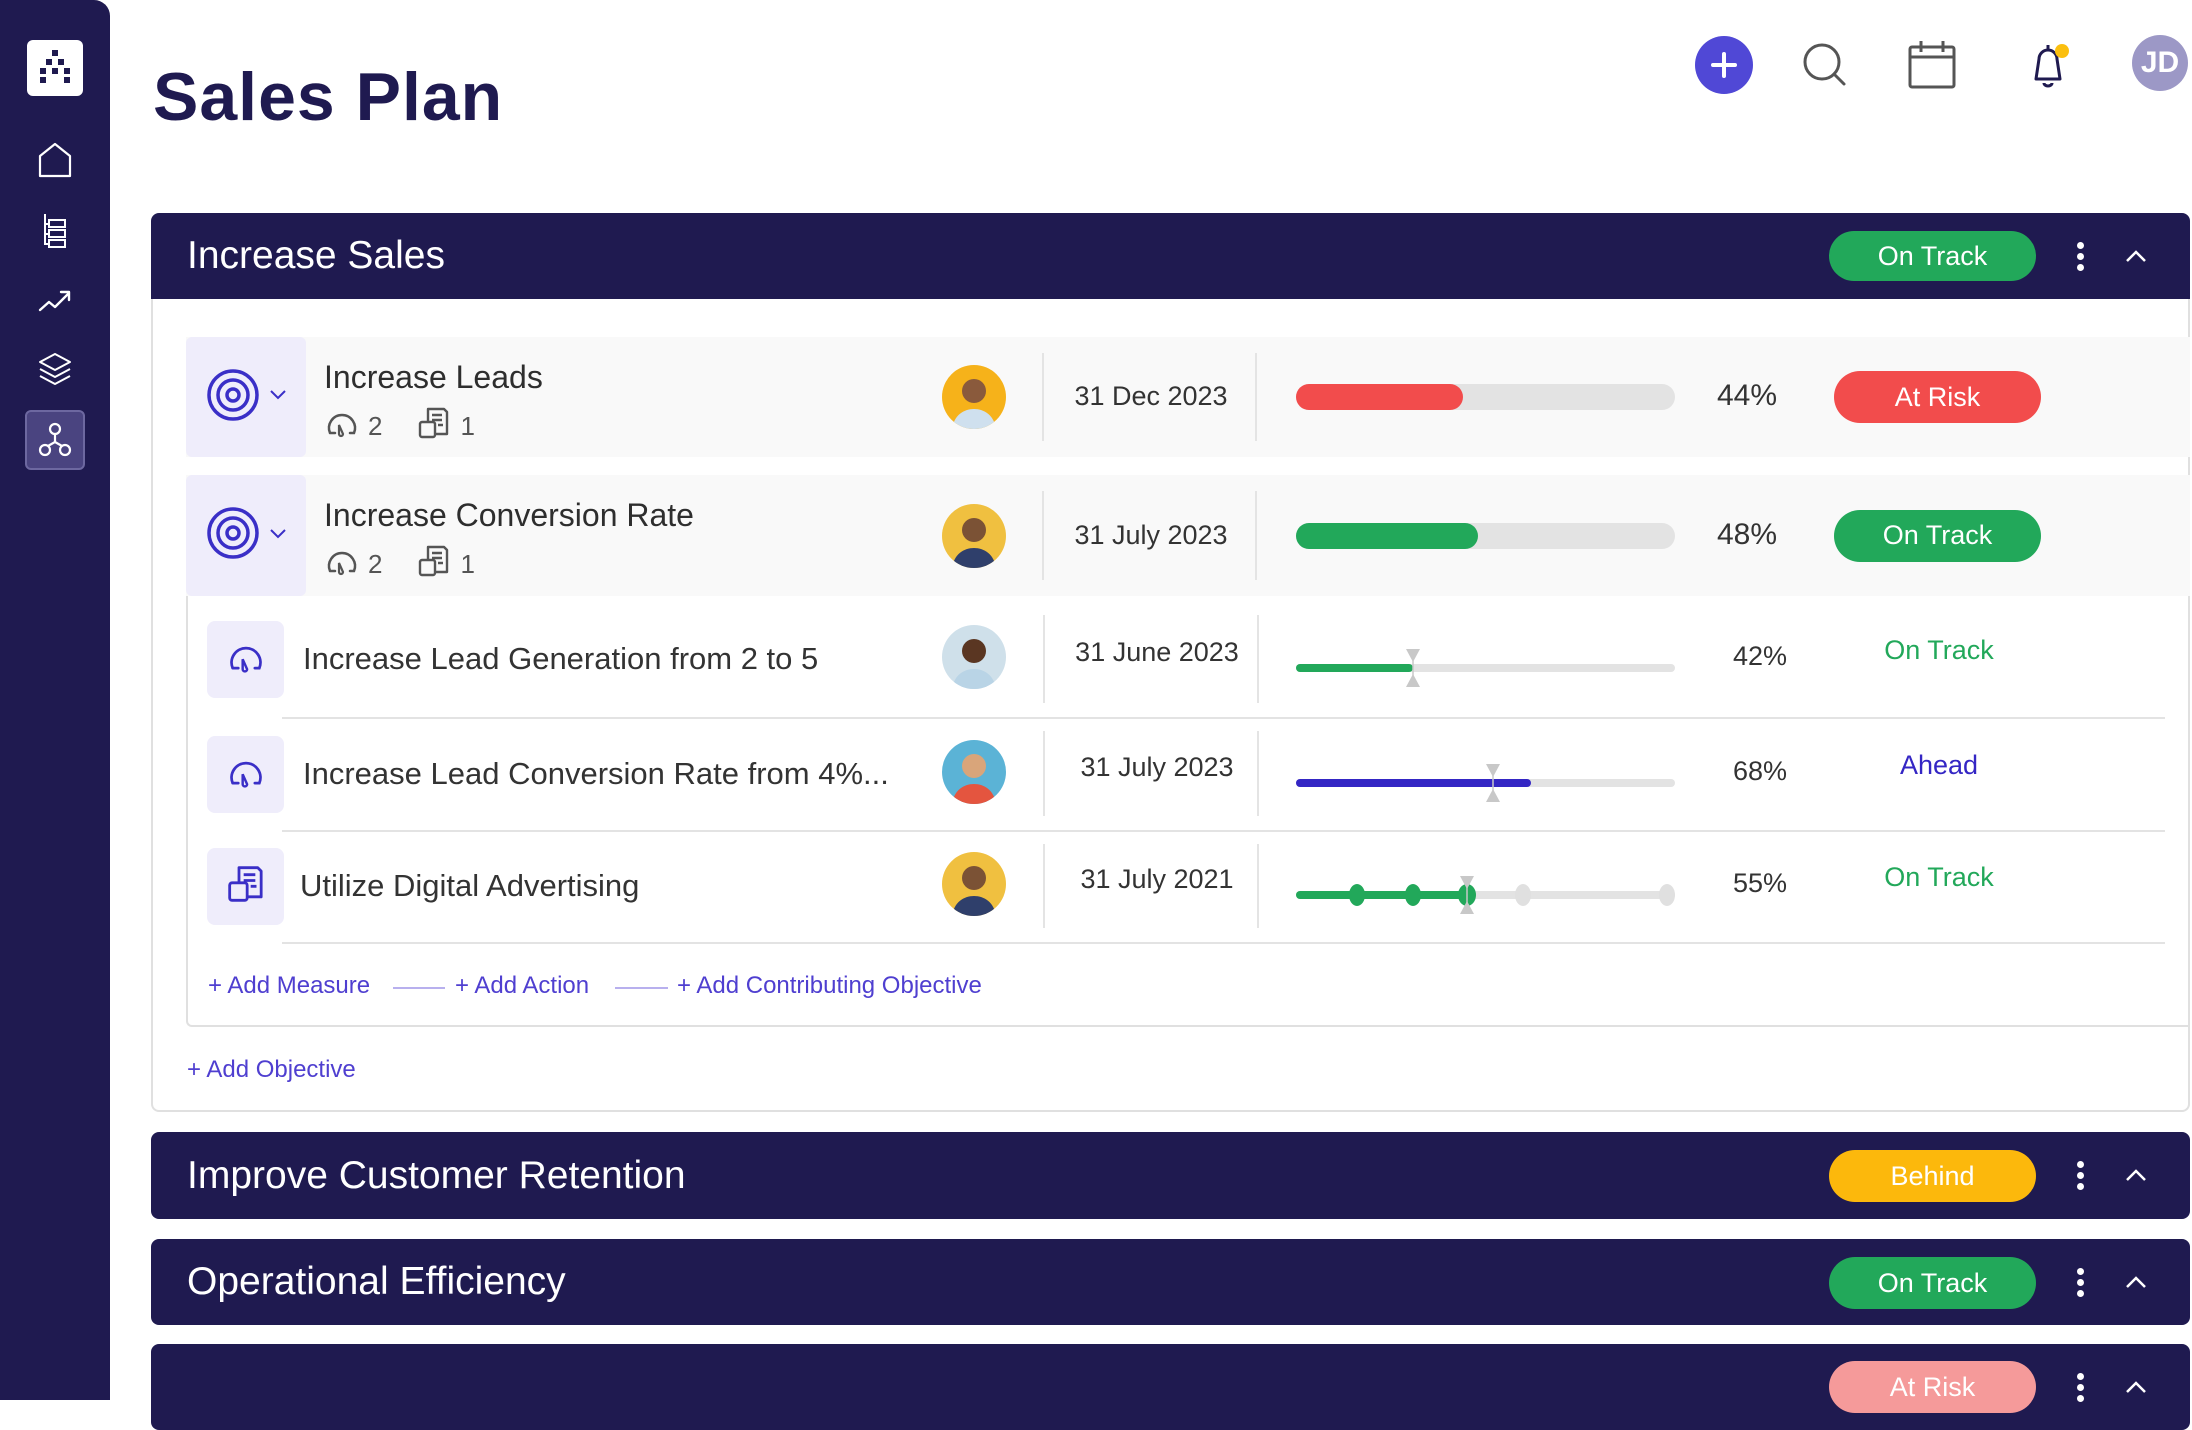 The image size is (2192, 1430). Describe the element at coordinates (1932, 256) in the screenshot. I see `section-status-badge: On Track` at that location.